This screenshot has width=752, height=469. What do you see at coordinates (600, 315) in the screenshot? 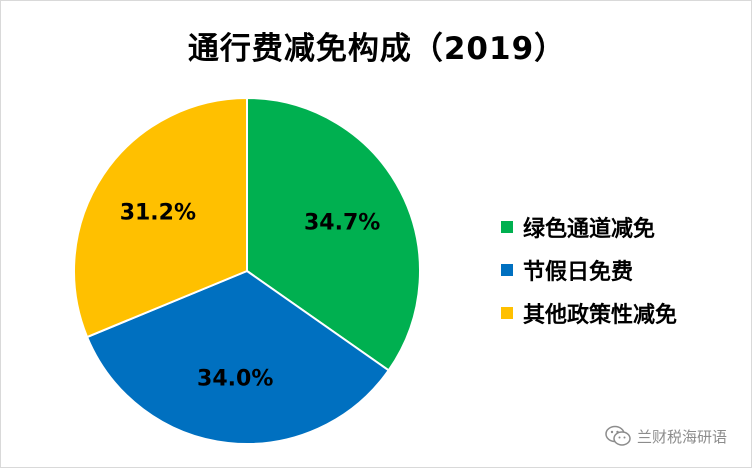
I see `legend-label: 其他政策性减免` at bounding box center [600, 315].